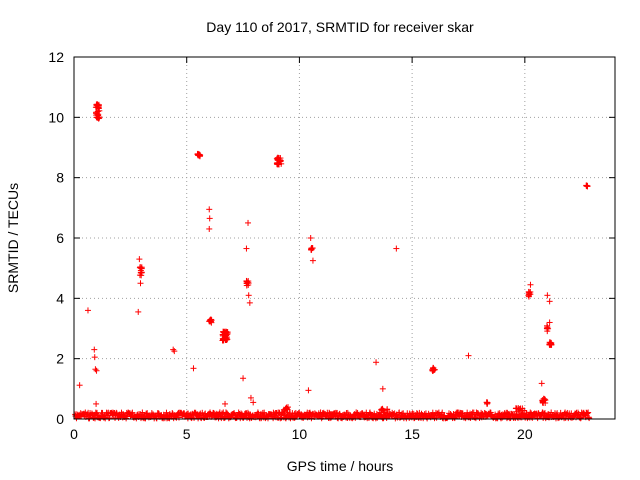  I want to click on x-tick-label-1: 5, so click(187, 434).